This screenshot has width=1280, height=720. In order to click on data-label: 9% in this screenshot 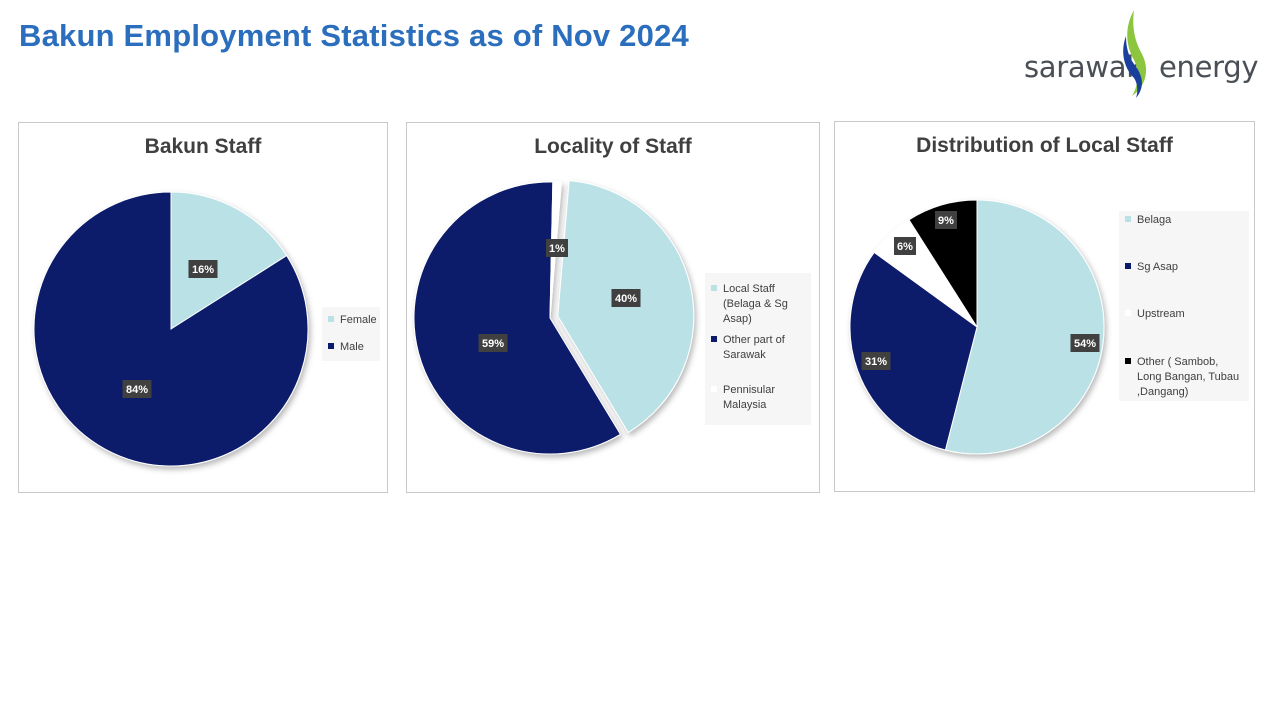, I will do `click(946, 221)`.